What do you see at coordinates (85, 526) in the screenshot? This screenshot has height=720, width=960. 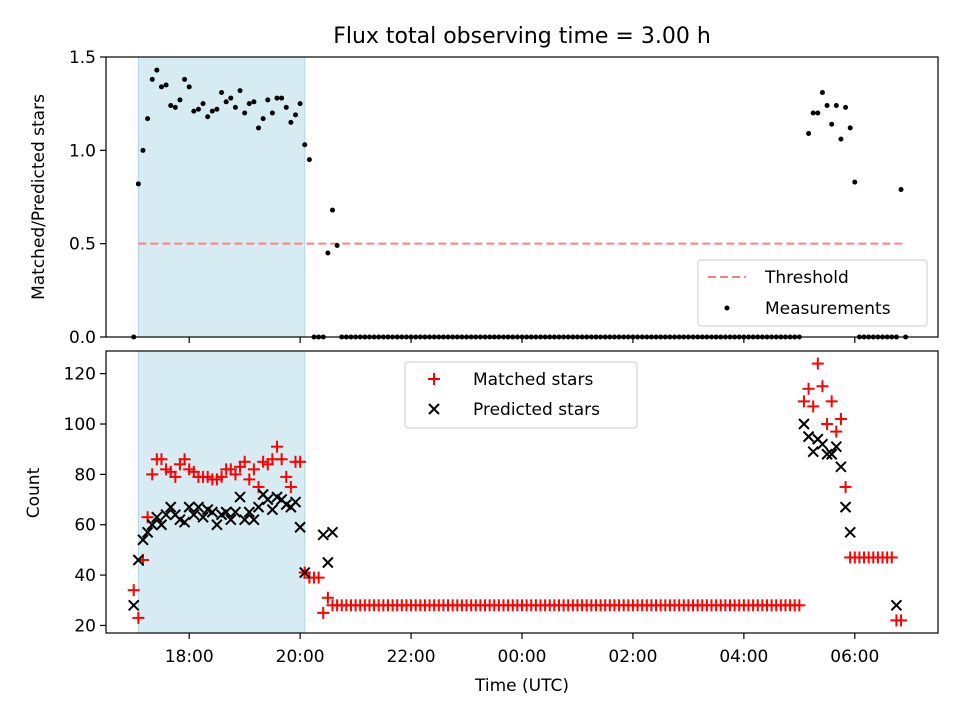 I see `y-tick-label: 60` at bounding box center [85, 526].